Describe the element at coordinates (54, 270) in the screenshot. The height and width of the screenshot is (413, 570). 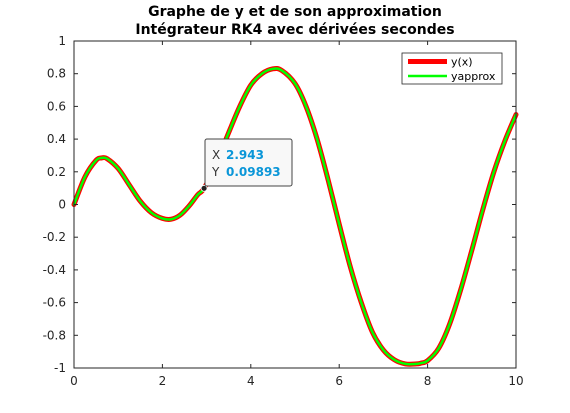
I see `y-tick-label: -0.4` at that location.